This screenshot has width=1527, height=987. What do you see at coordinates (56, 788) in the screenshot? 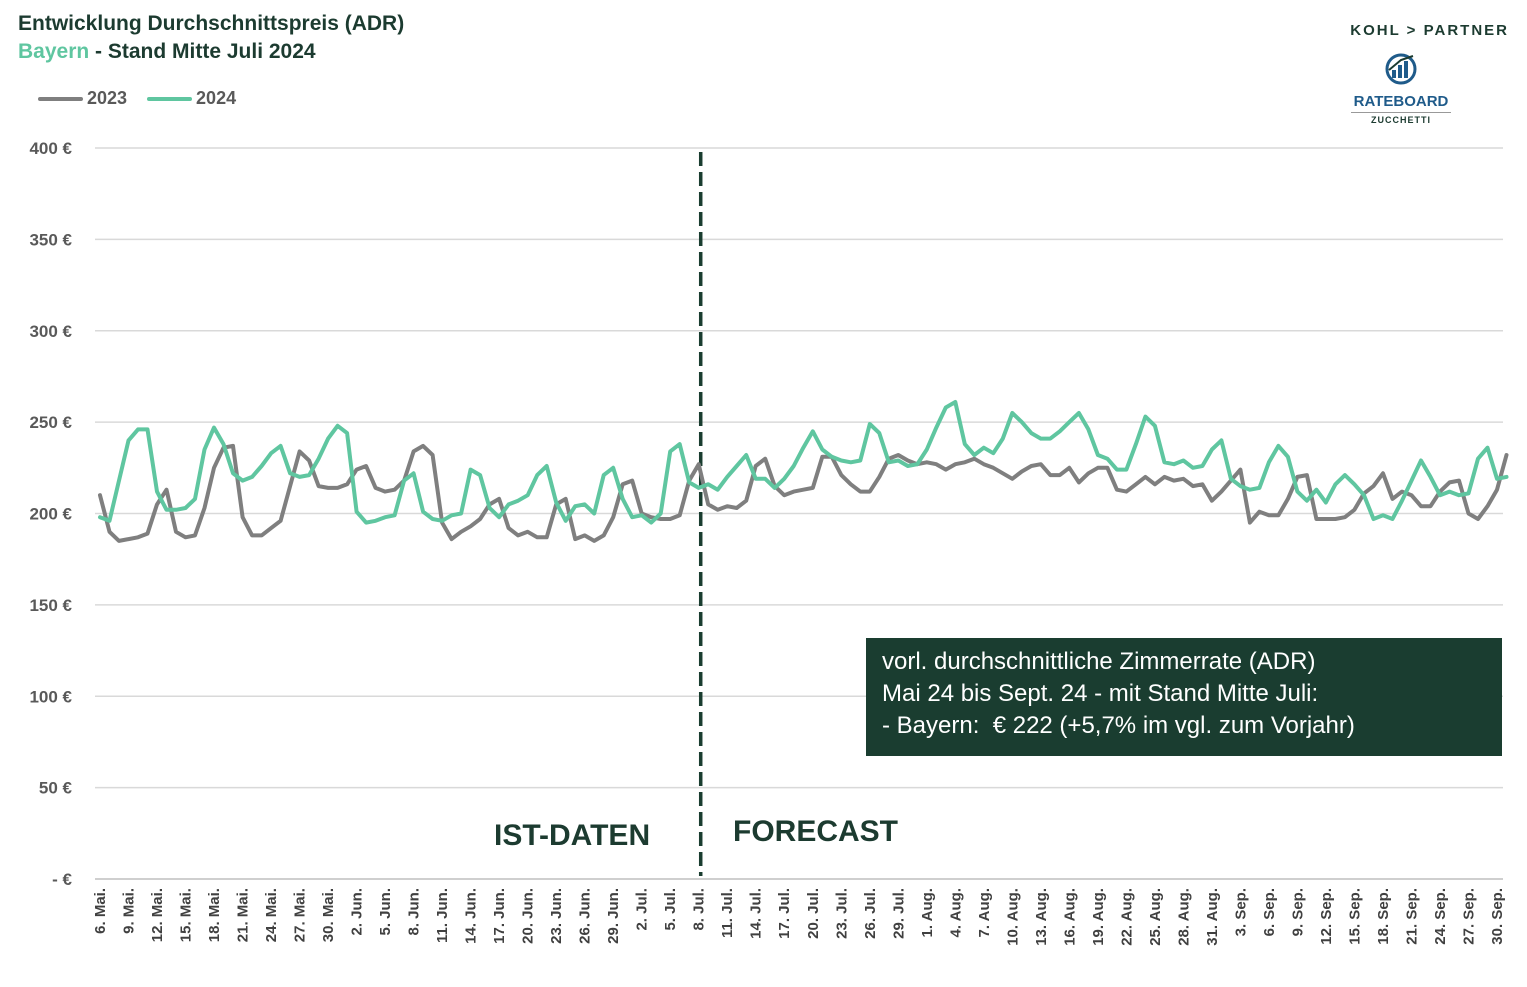
I see `y-tick-label-50: 50 €` at bounding box center [56, 788].